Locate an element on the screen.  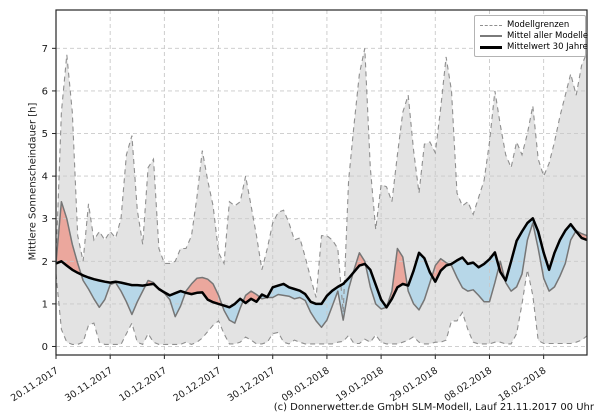
y-tick-label: 0 is located at coordinates (45, 347).